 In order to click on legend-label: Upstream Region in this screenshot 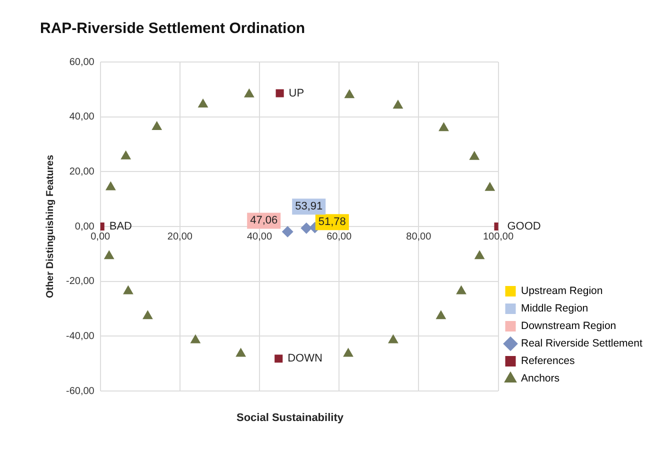, I will do `click(562, 291)`.